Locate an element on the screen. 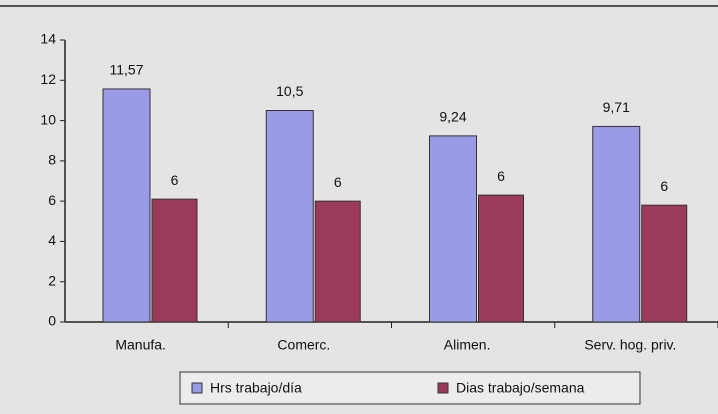 This screenshot has height=414, width=718. y-tick-label: 6 is located at coordinates (52, 200).